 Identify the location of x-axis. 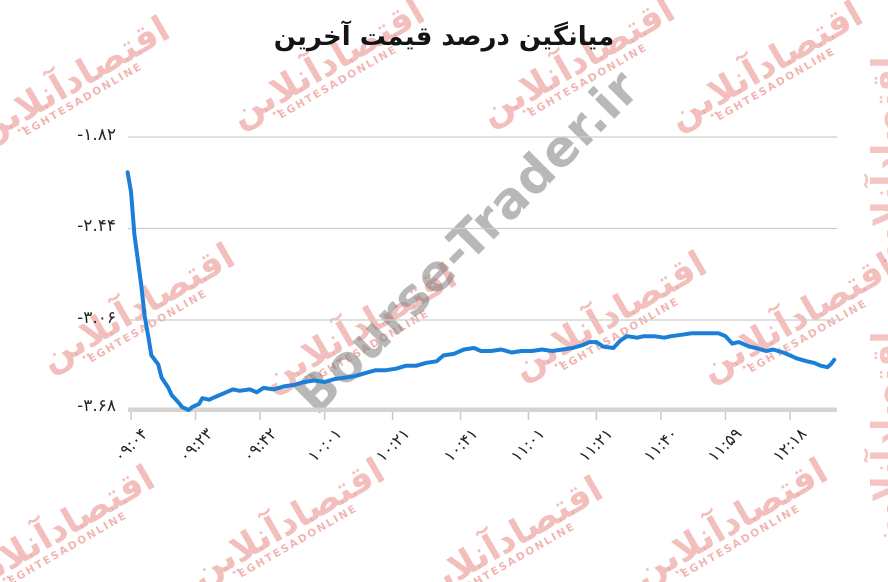
(482, 413).